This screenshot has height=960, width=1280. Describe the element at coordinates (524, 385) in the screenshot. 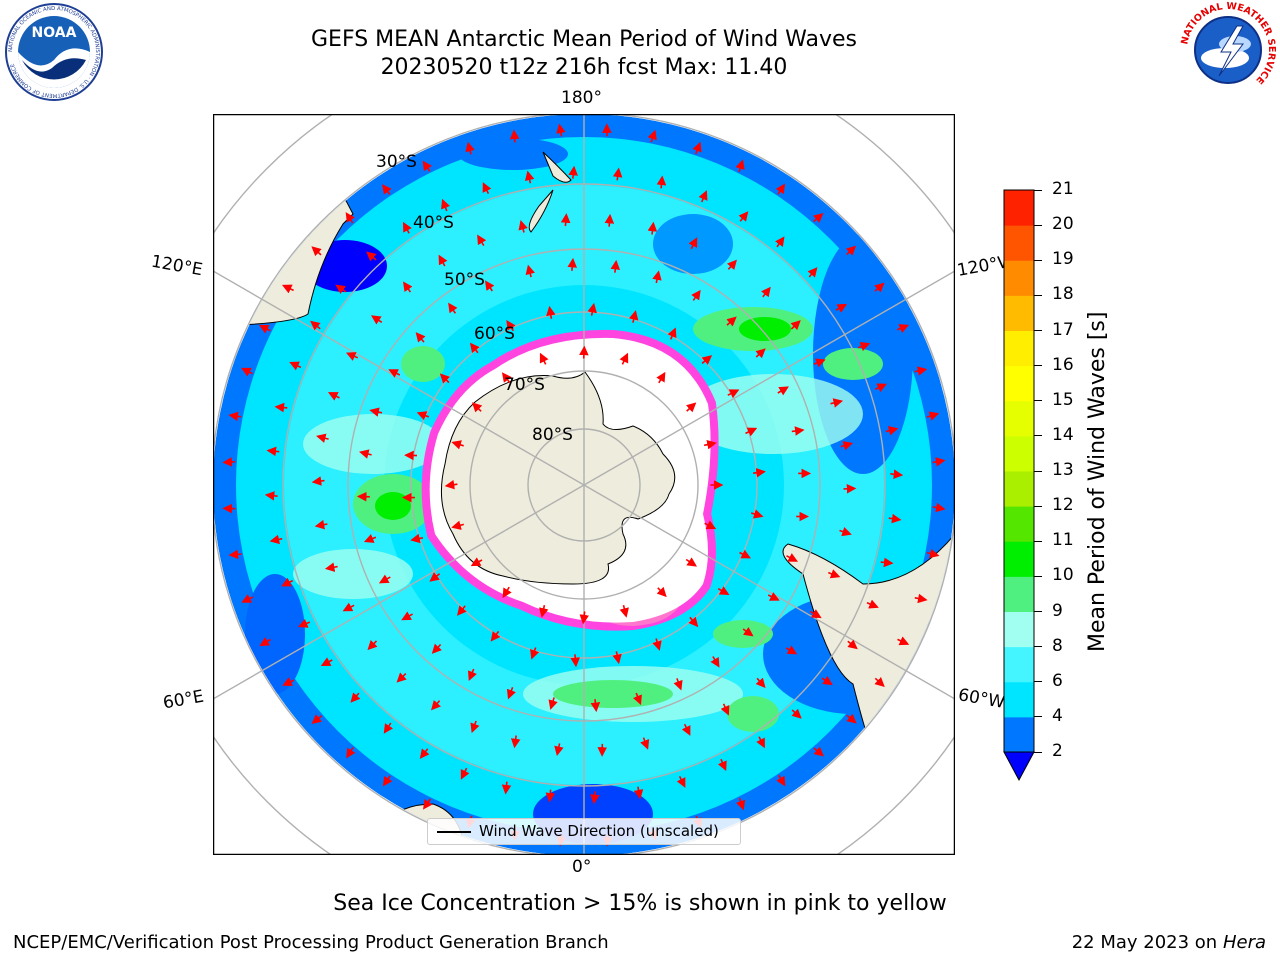

I see `lat-label-70s: 70°S` at that location.